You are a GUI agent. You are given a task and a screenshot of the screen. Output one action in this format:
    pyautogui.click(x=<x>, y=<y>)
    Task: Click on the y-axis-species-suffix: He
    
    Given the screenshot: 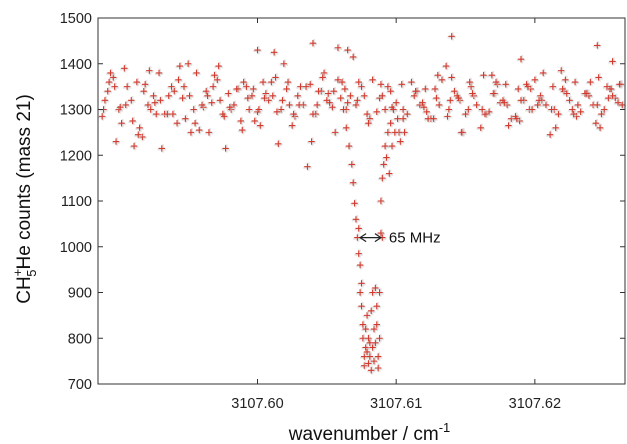 What is the action you would take?
    pyautogui.click(x=24, y=257)
    